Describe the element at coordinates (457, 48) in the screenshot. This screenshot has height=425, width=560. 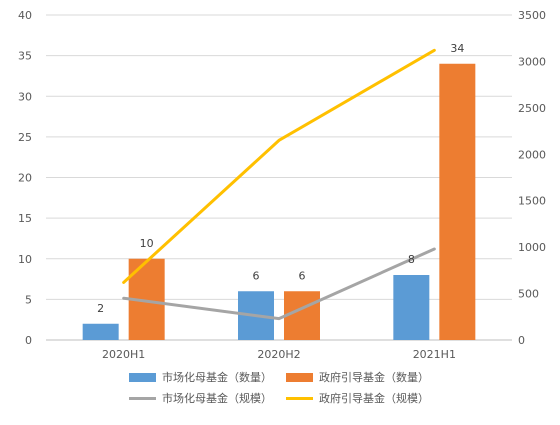
I see `bar-value-label: 34` at that location.